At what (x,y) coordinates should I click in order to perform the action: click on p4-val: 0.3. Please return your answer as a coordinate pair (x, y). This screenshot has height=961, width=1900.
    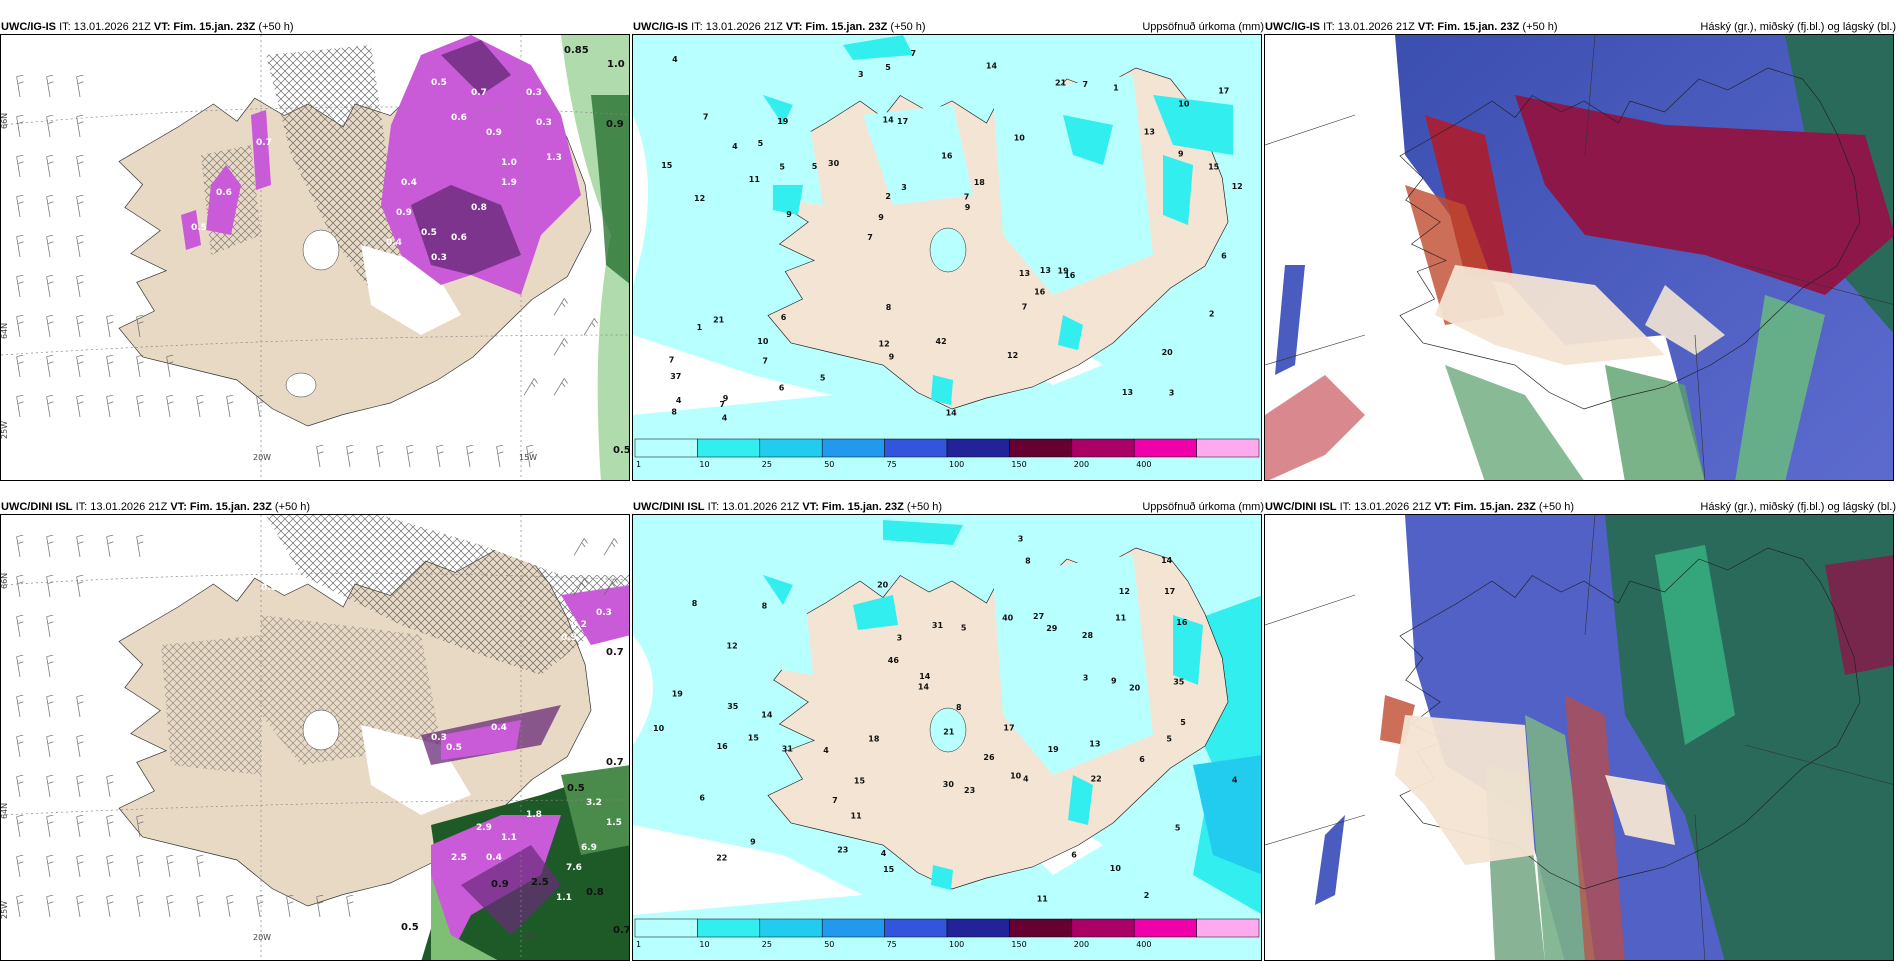
    Looking at the image, I should click on (604, 613).